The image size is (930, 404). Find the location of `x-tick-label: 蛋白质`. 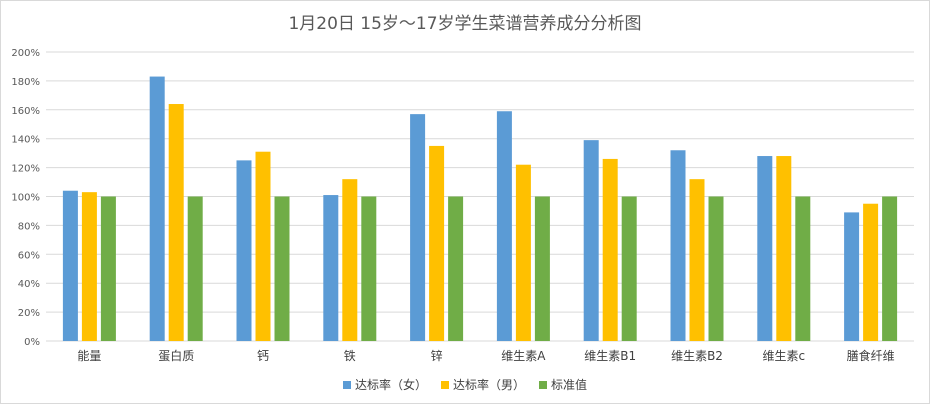

x-tick-label: 蛋白质 is located at coordinates (176, 355).